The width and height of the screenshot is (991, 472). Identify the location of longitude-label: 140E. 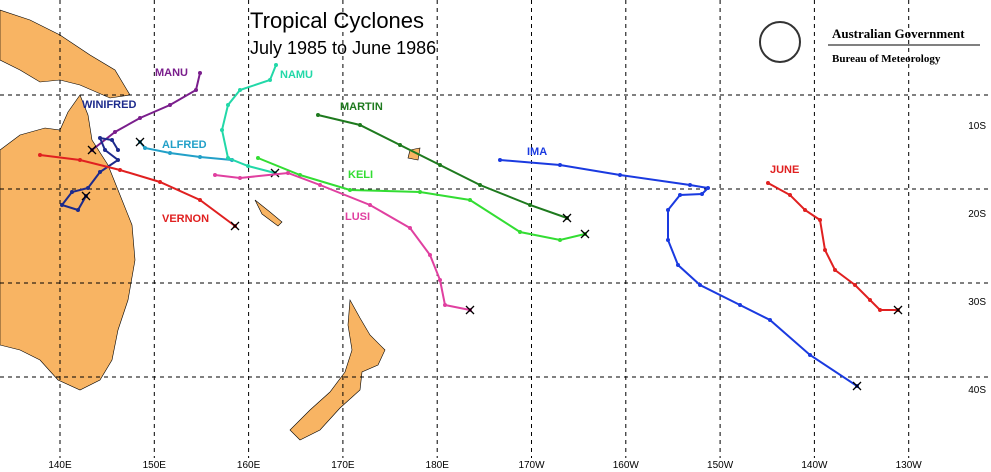
(60, 465).